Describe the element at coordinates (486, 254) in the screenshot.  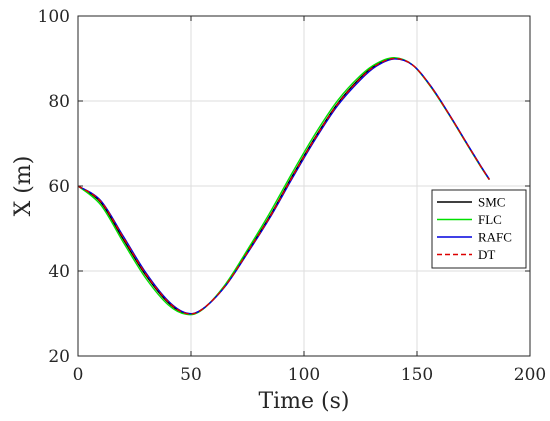
I see `legend-label-dt: DT` at that location.